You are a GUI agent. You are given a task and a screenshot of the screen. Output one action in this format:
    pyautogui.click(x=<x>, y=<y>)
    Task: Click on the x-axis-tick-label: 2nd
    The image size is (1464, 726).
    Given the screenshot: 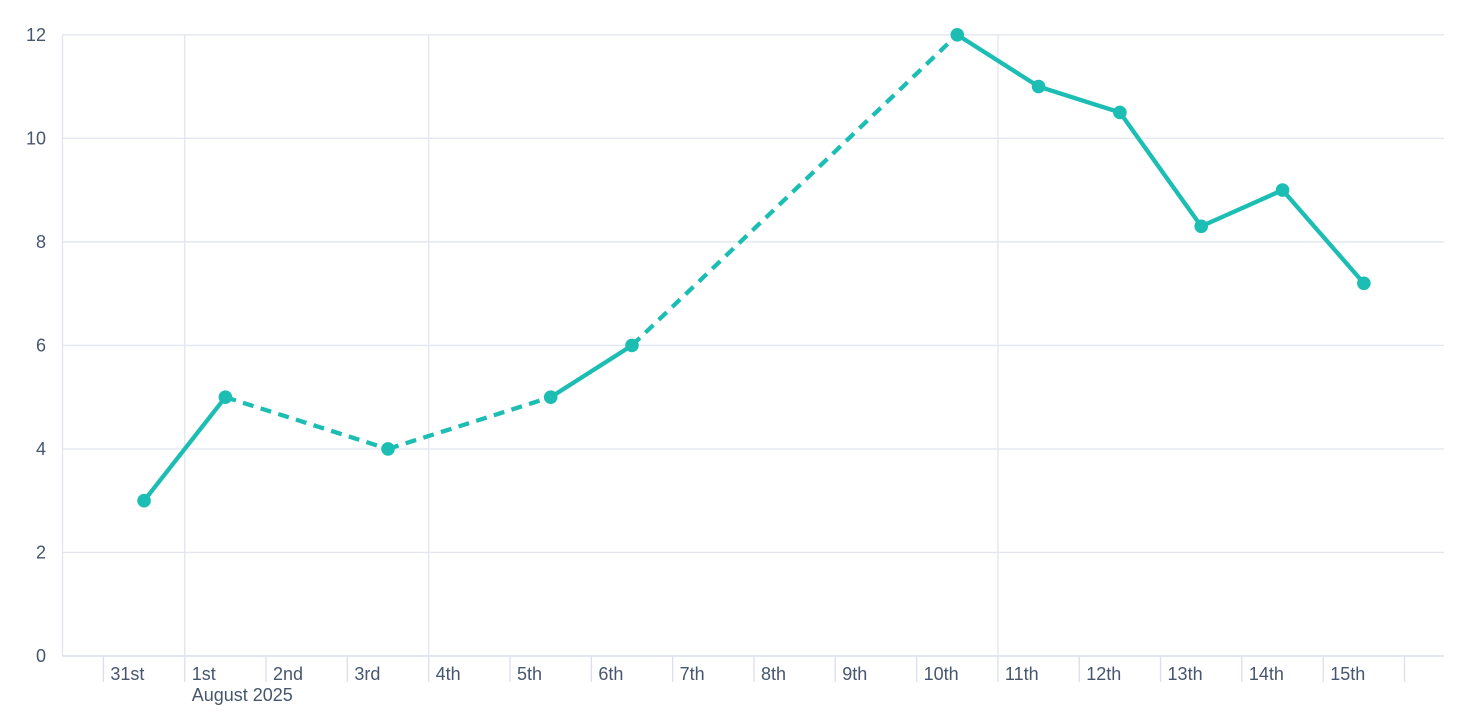 What is the action you would take?
    pyautogui.click(x=288, y=674)
    